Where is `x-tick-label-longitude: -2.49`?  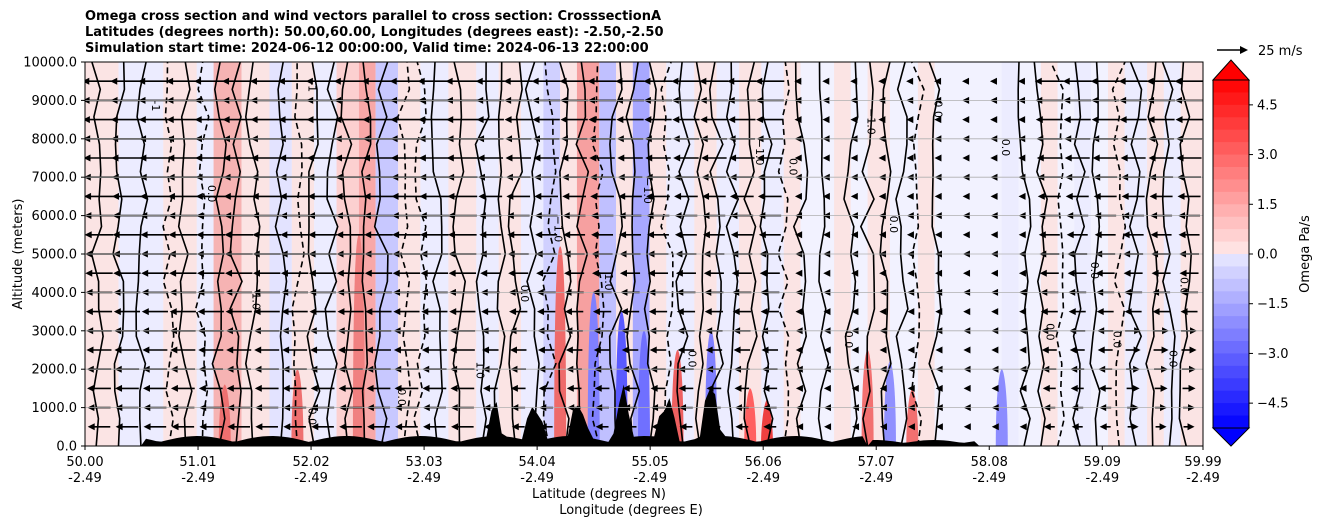 x-tick-label-longitude: -2.49 is located at coordinates (1203, 478).